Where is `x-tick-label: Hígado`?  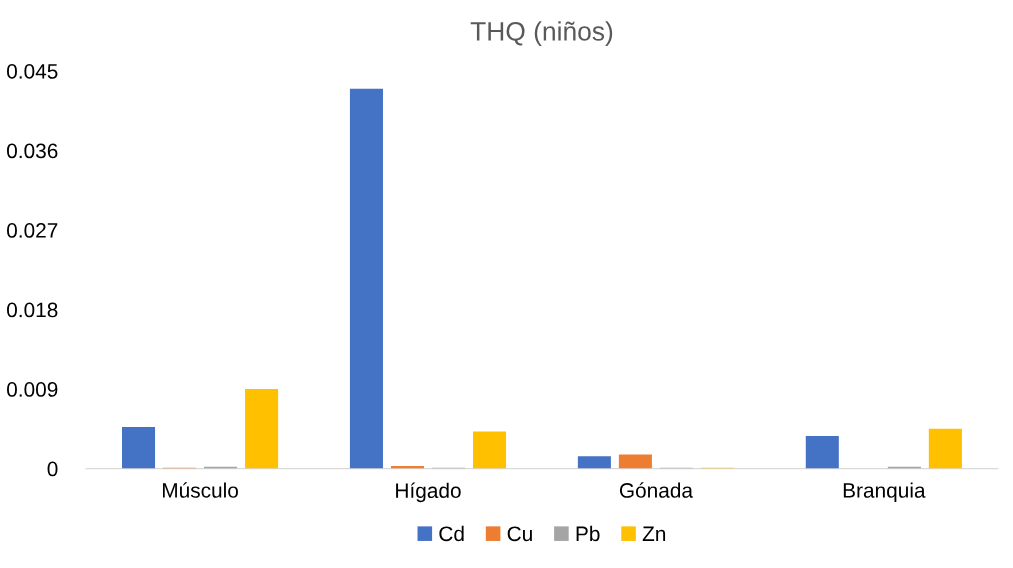
x-tick-label: Hígado is located at coordinates (428, 492).